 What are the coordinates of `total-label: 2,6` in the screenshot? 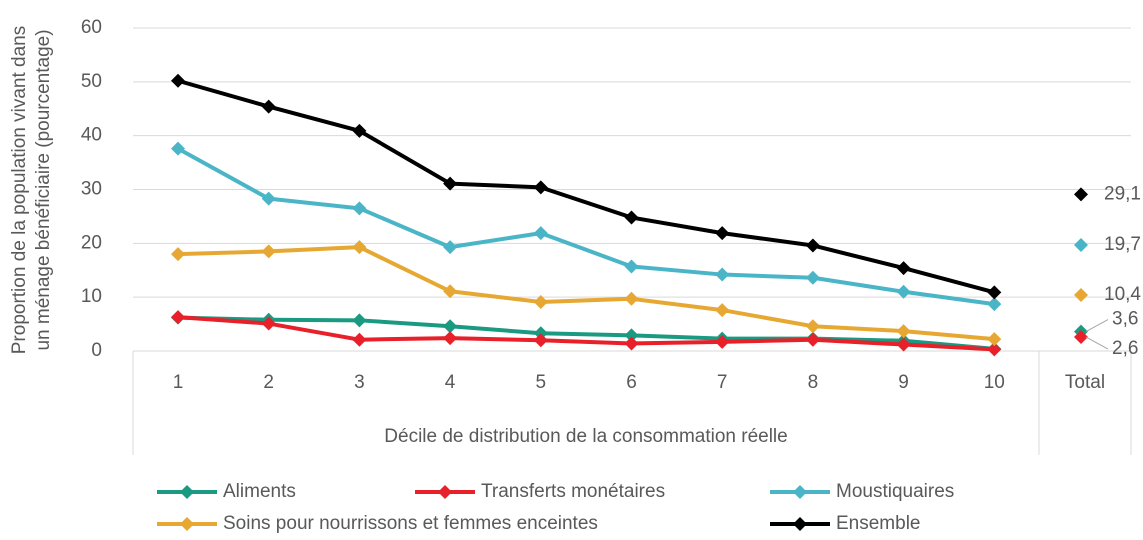 It's located at (1125, 348).